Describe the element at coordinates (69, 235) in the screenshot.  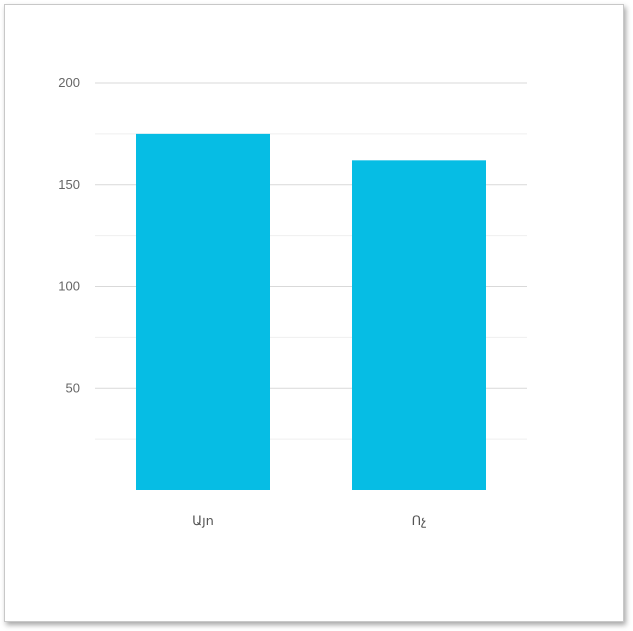
I see `y-axis-tick-labels: 50 100 150 200` at that location.